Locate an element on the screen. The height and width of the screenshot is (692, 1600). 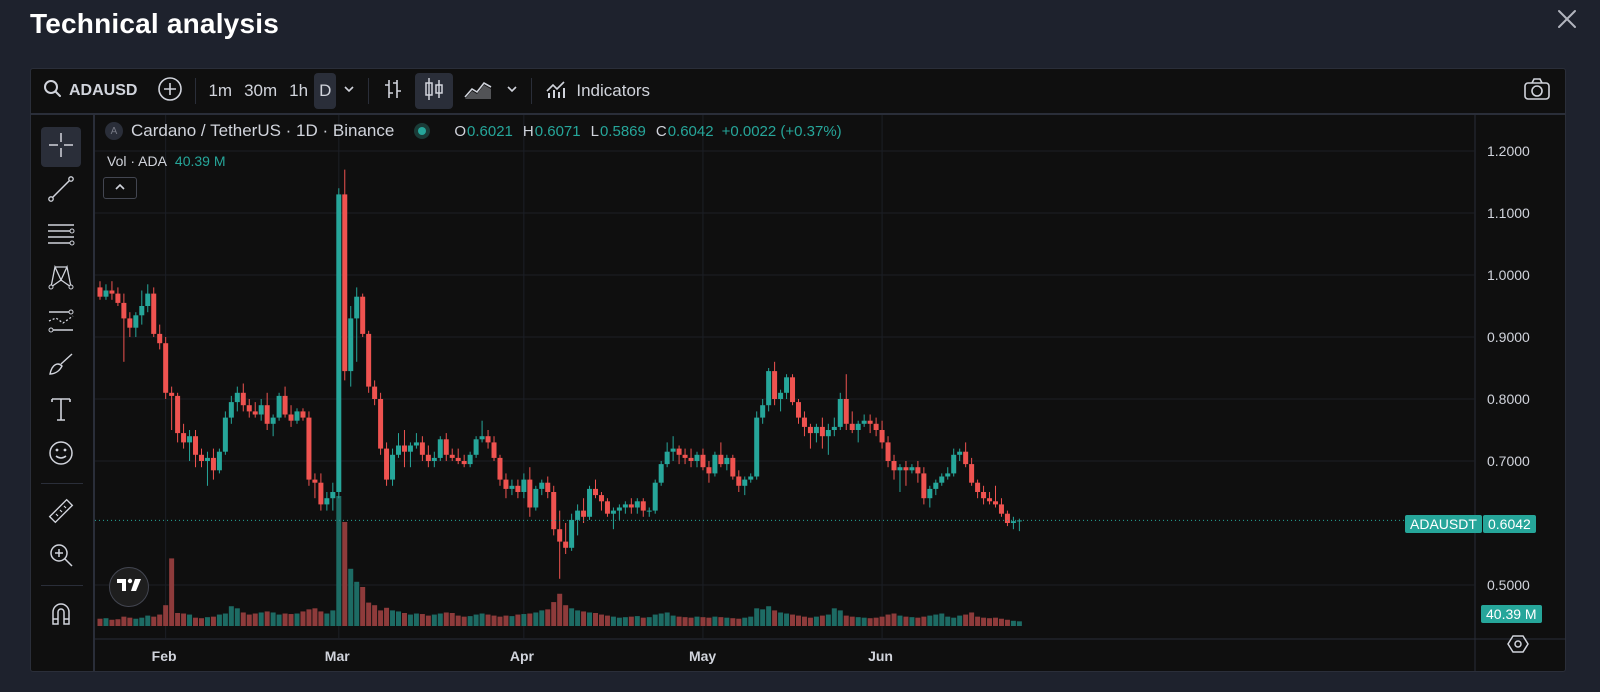
chart-type-dropdown-button is located at coordinates (512, 91).